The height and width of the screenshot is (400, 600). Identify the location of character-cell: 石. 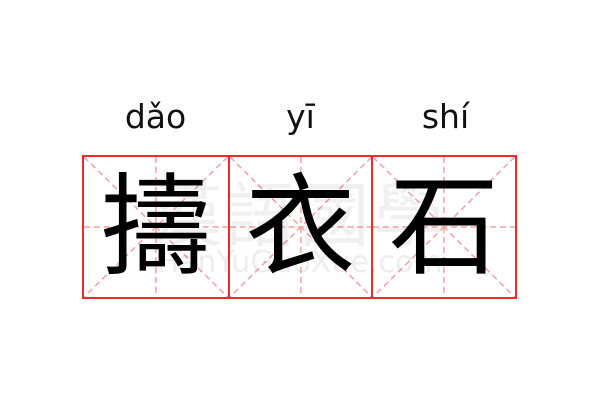
(443, 227).